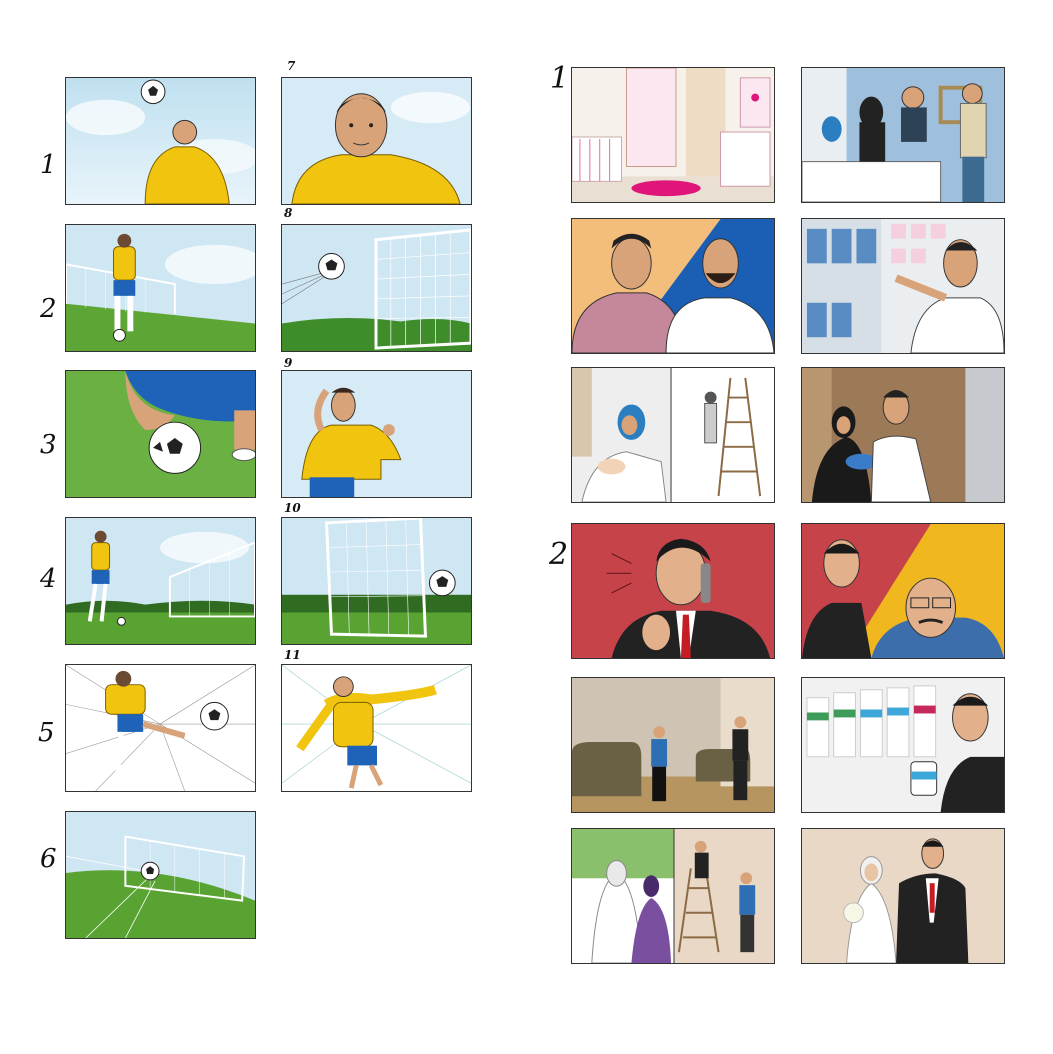  Describe the element at coordinates (292, 655) in the screenshot. I see `panel-number-11: 11` at that location.